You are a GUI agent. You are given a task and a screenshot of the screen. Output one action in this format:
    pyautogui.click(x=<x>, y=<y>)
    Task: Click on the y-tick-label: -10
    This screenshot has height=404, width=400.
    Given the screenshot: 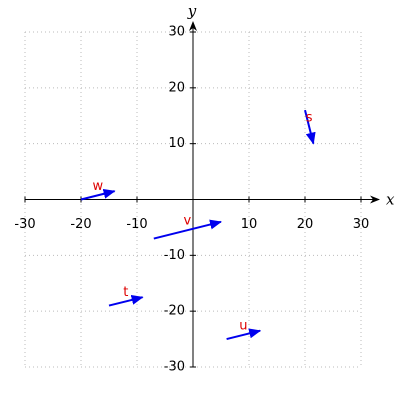 What is the action you would take?
    pyautogui.click(x=174, y=255)
    